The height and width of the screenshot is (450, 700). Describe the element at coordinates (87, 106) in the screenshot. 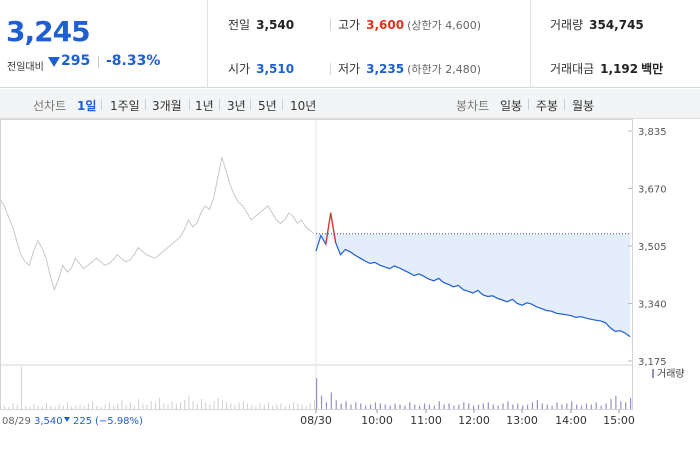

I see `period-1d: 1일` at that location.